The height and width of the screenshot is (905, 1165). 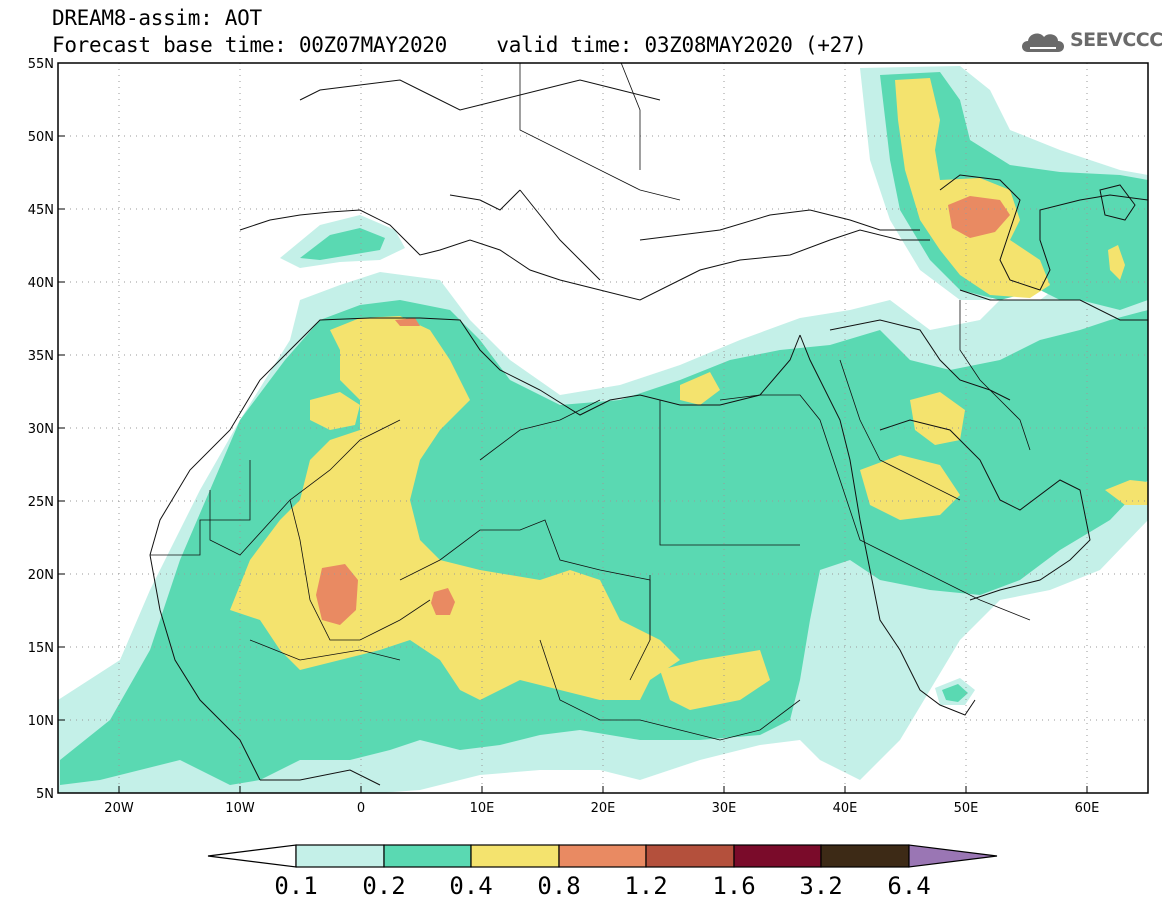 I want to click on cloud-icon, so click(x=1043, y=42).